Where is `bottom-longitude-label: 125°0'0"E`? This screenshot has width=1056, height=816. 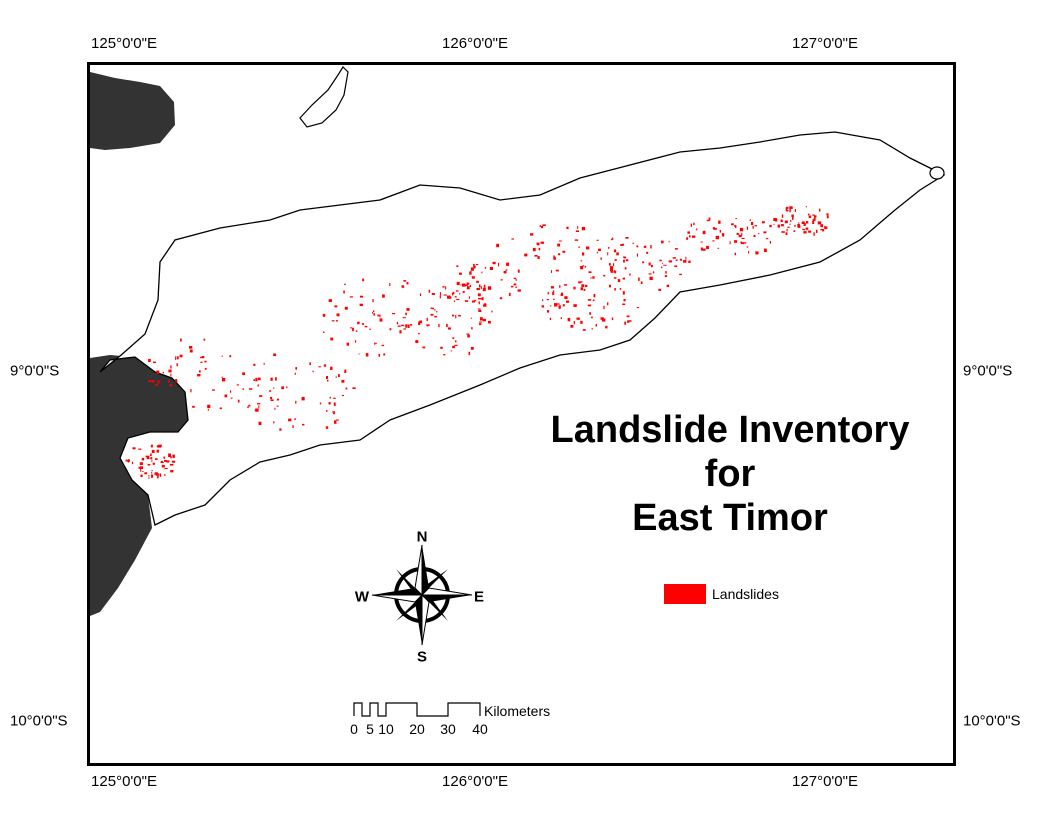
bottom-longitude-label: 125°0'0"E is located at coordinates (124, 781).